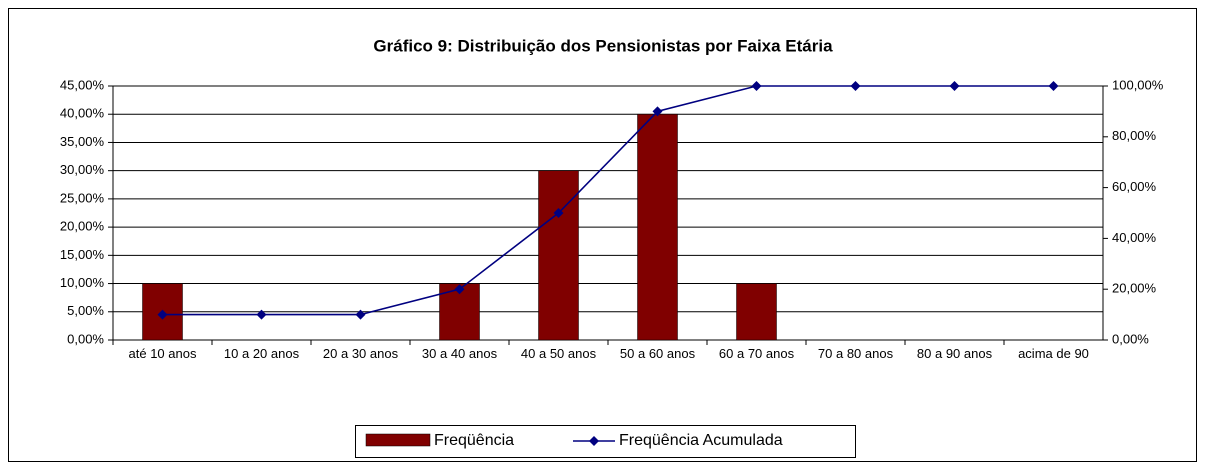  What do you see at coordinates (1134, 288) in the screenshot?
I see `y2-tick-label: 20,00%` at bounding box center [1134, 288].